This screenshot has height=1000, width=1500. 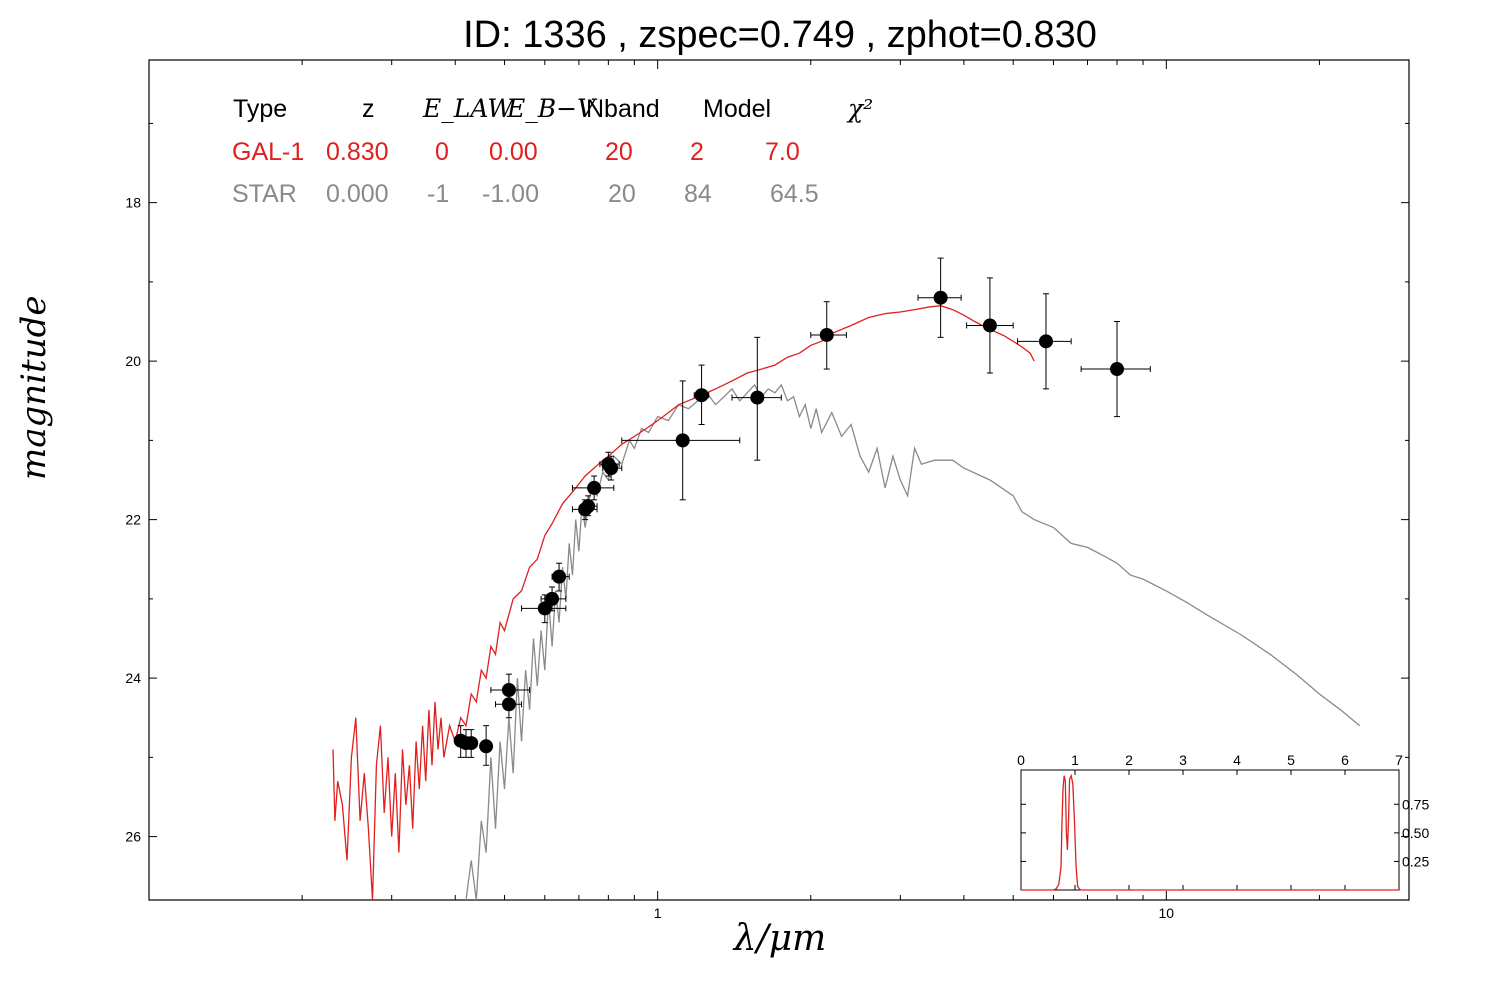 I want to click on chart-title: ID: 1336 , zspec=0.749 , zphot=0.830, so click(x=780, y=35).